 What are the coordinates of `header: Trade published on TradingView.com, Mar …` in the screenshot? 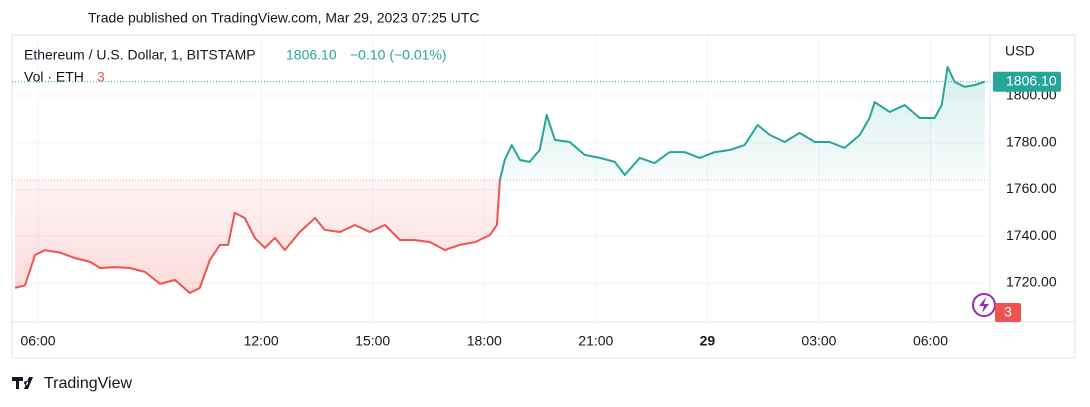 It's located at (283, 18).